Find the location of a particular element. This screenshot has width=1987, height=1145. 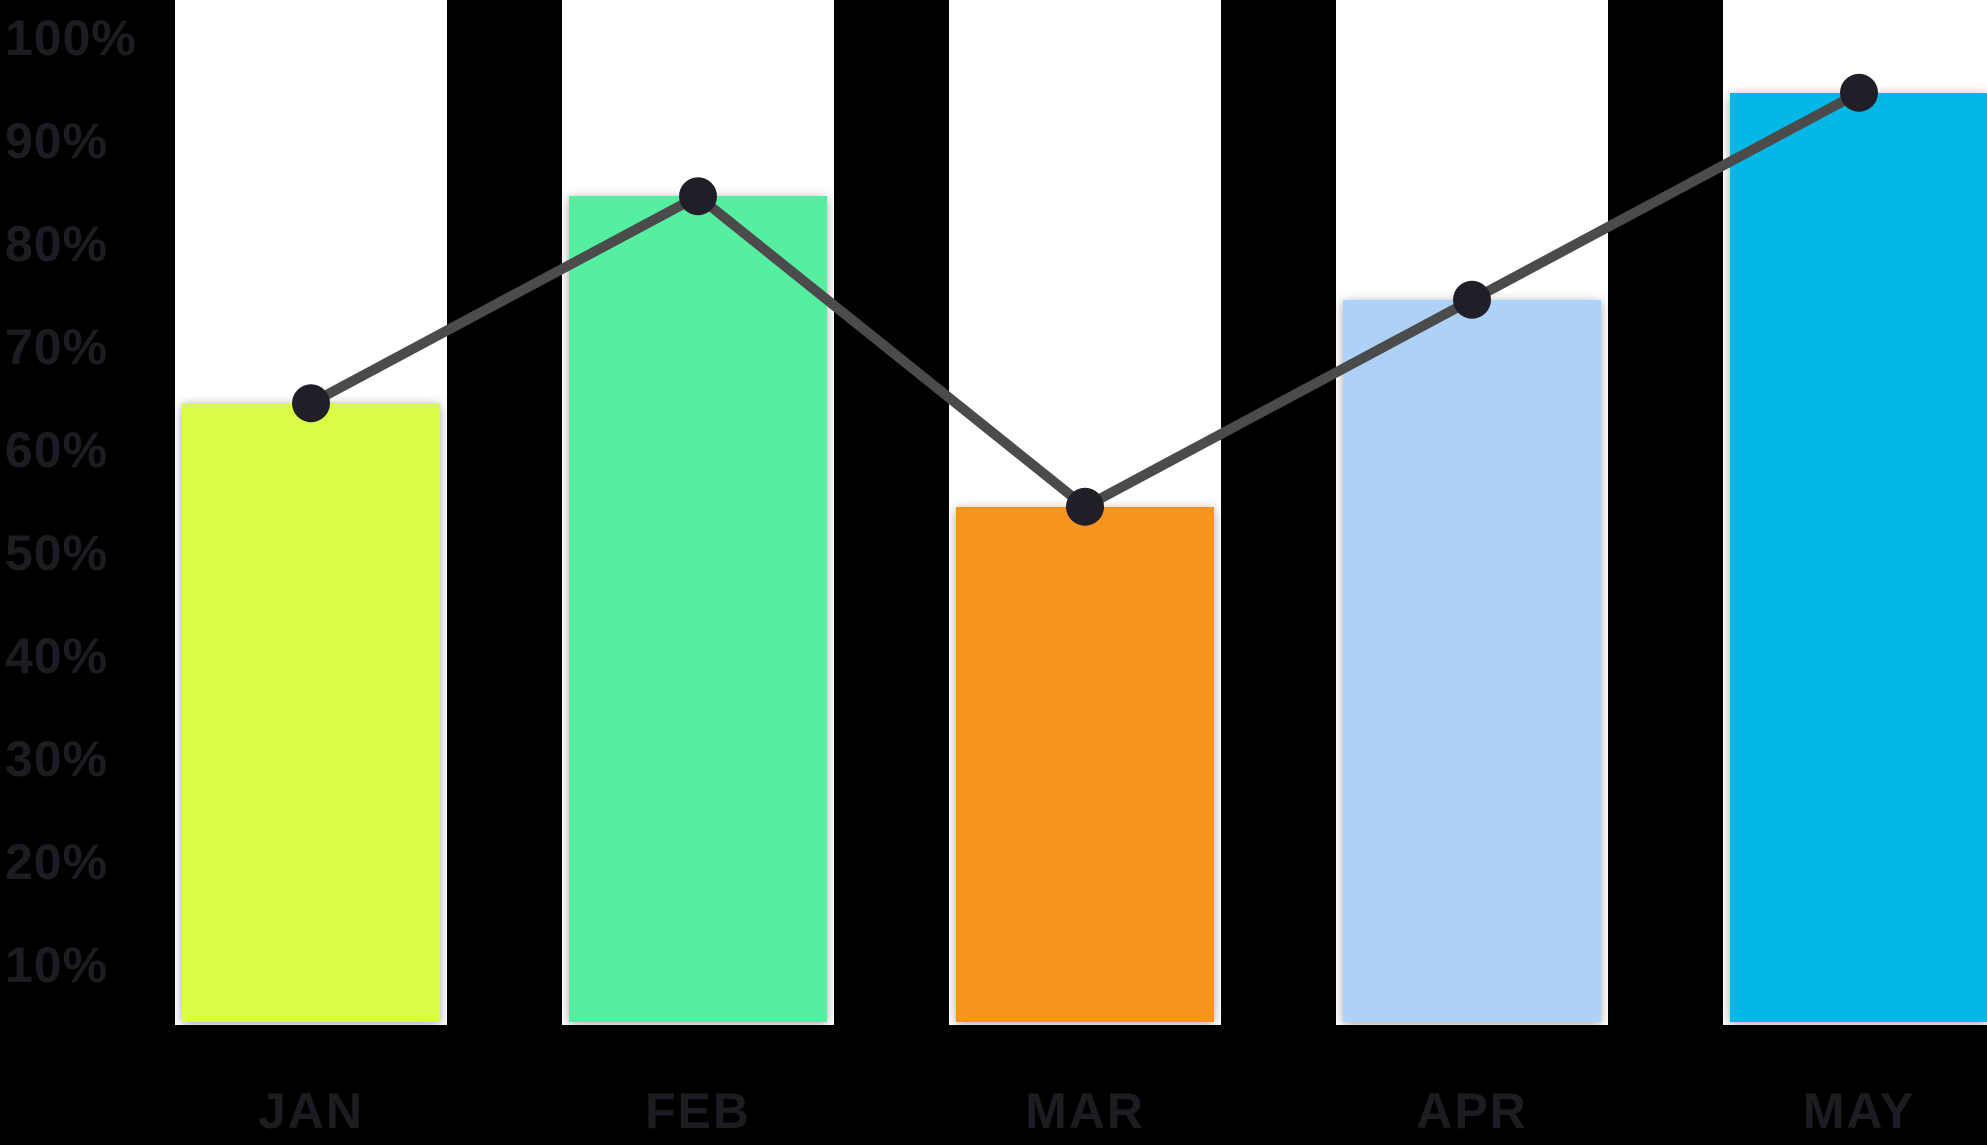

y-axis-tick-60pct: 60% is located at coordinates (57, 450).